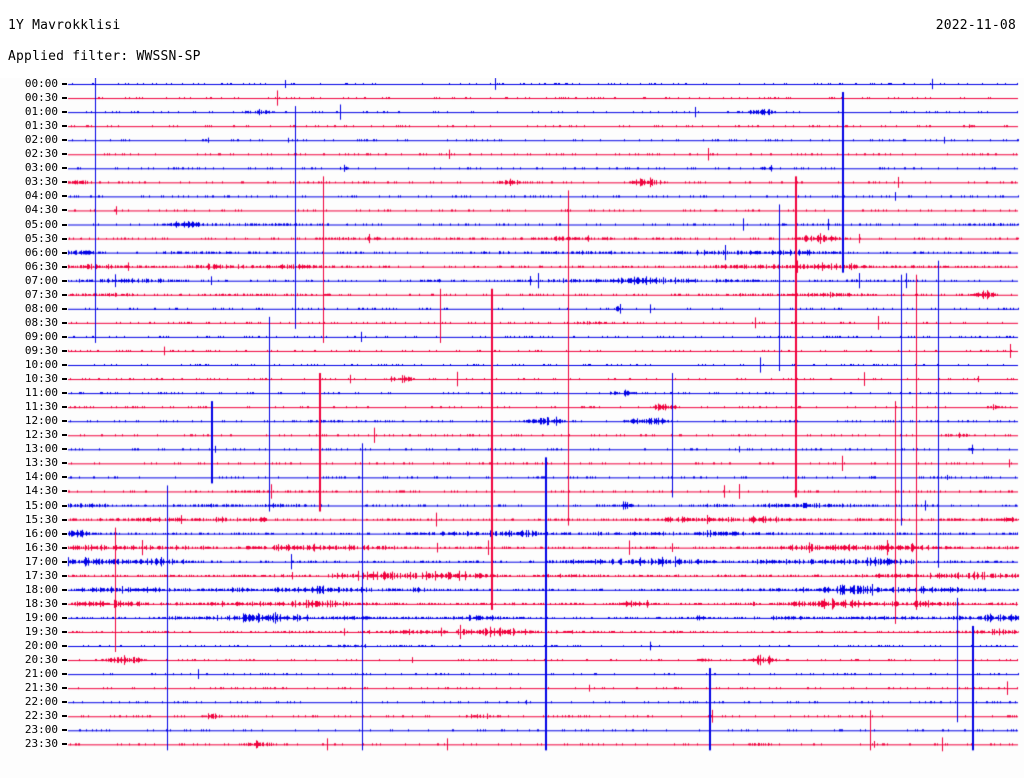  Describe the element at coordinates (41, 350) in the screenshot. I see `time-label: 09:30` at that location.